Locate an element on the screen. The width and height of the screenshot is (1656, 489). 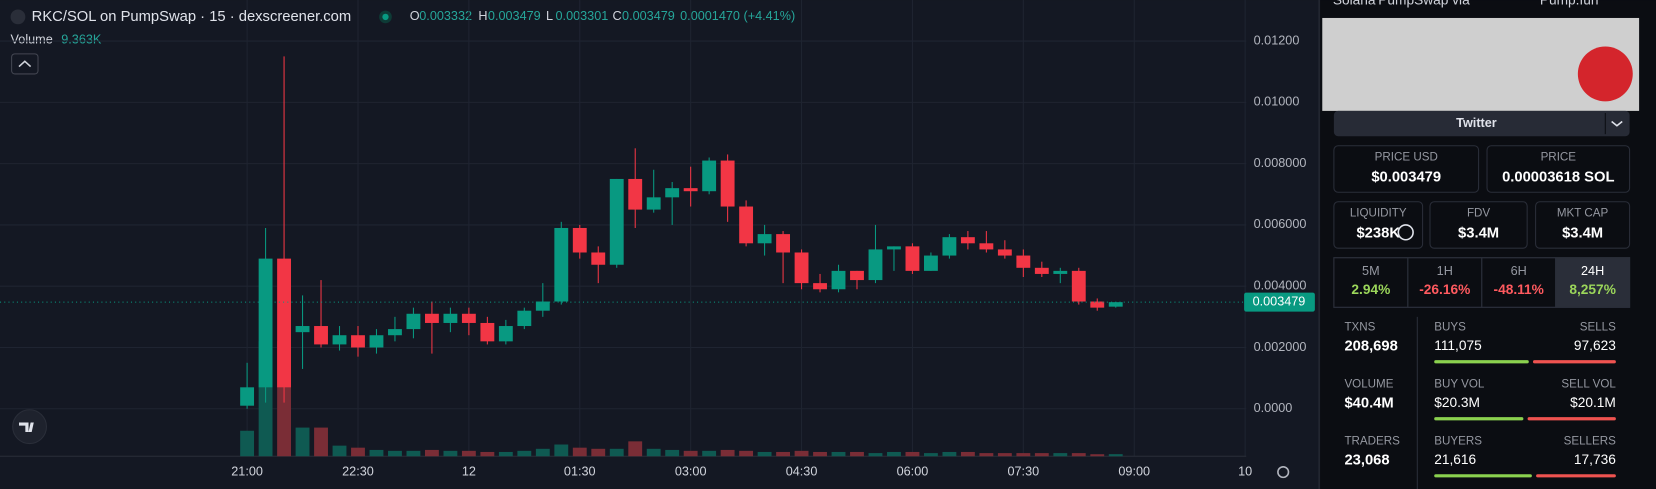
x-tick-label: 22:30 is located at coordinates (358, 471).